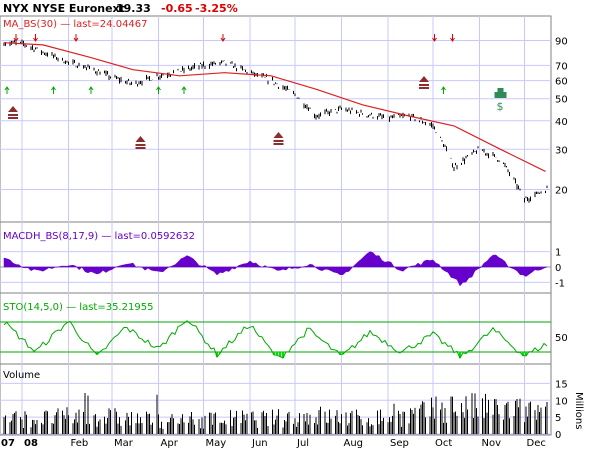  What do you see at coordinates (492, 443) in the screenshot?
I see `x-tick-label: Nov` at bounding box center [492, 443].